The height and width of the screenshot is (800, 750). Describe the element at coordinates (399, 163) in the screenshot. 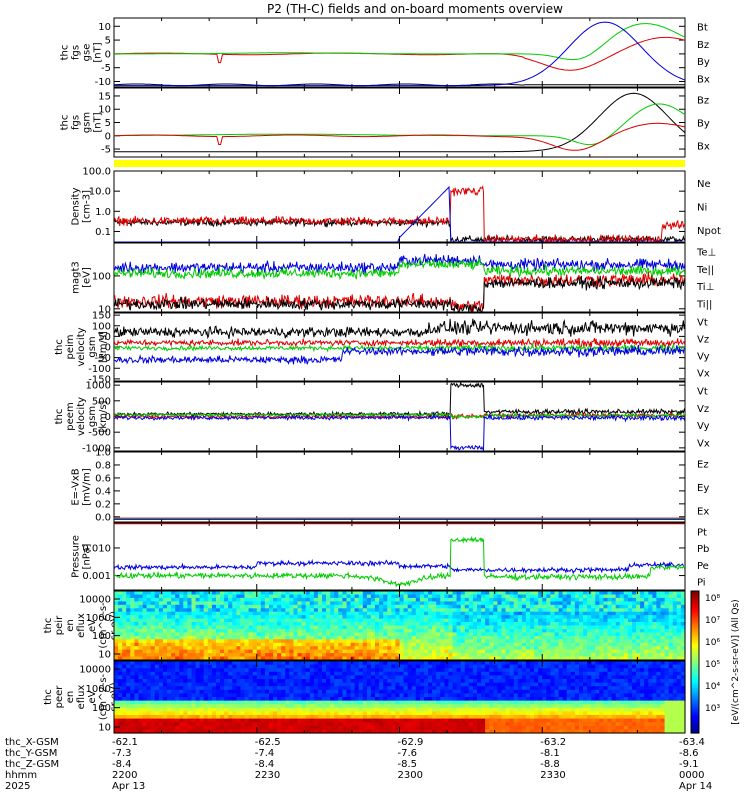

I see `status-bar` at that location.